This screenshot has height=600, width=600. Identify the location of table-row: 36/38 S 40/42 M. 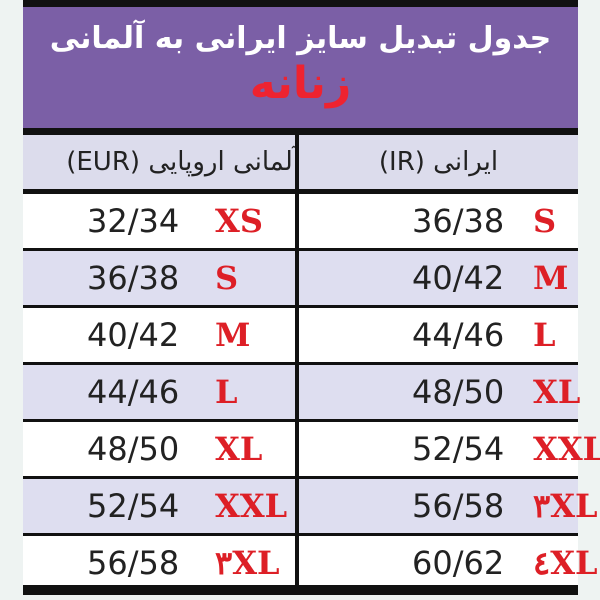
(300, 278).